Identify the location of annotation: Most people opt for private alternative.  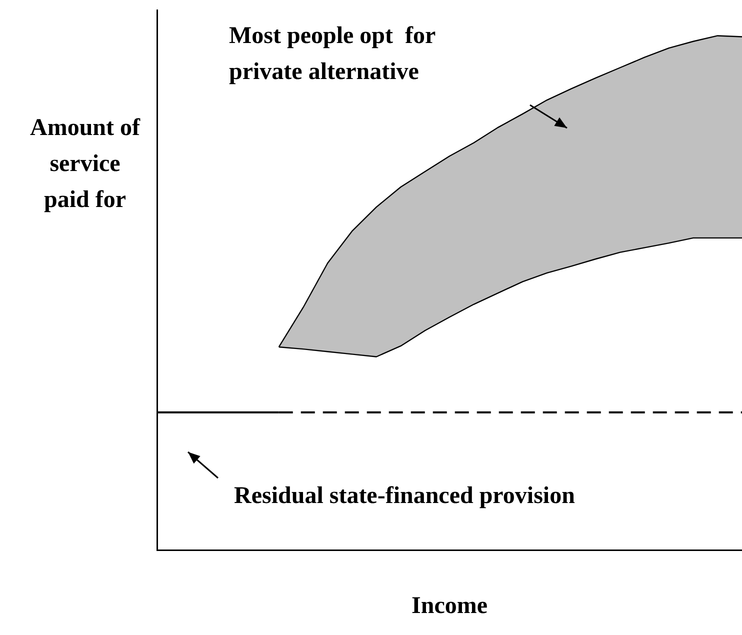
(332, 54).